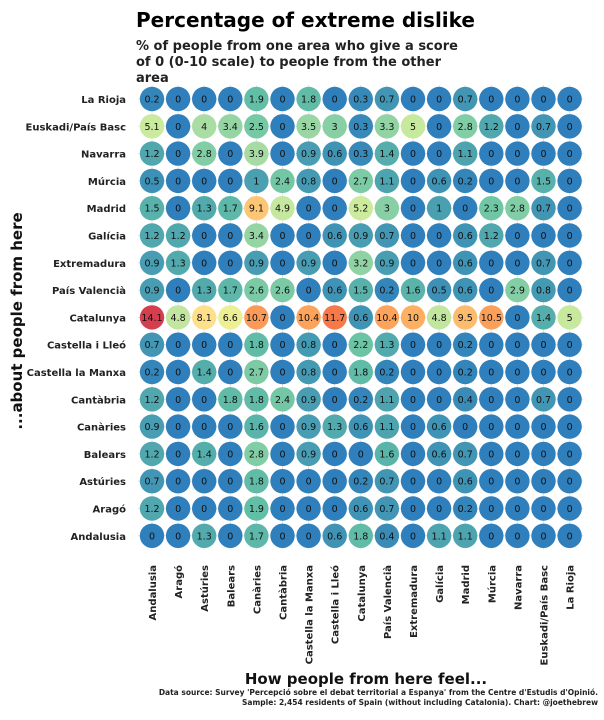 This screenshot has height=720, width=604. I want to click on cell-value-label: 2.8, so click(204, 154).